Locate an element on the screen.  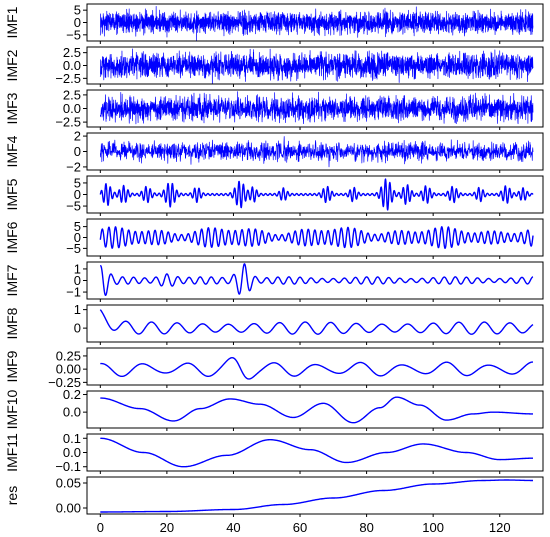
panel-imf10: 0.2 0.0 IMF10 is located at coordinates (274, 409).